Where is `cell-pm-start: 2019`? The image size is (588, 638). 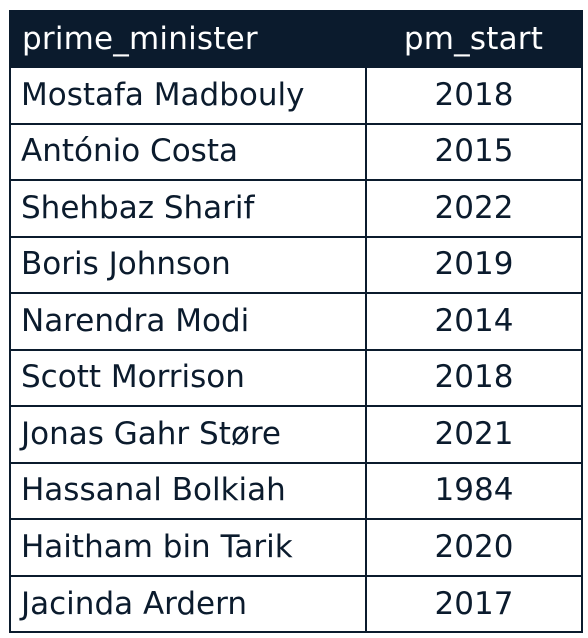
cell-pm-start: 2019 is located at coordinates (473, 264).